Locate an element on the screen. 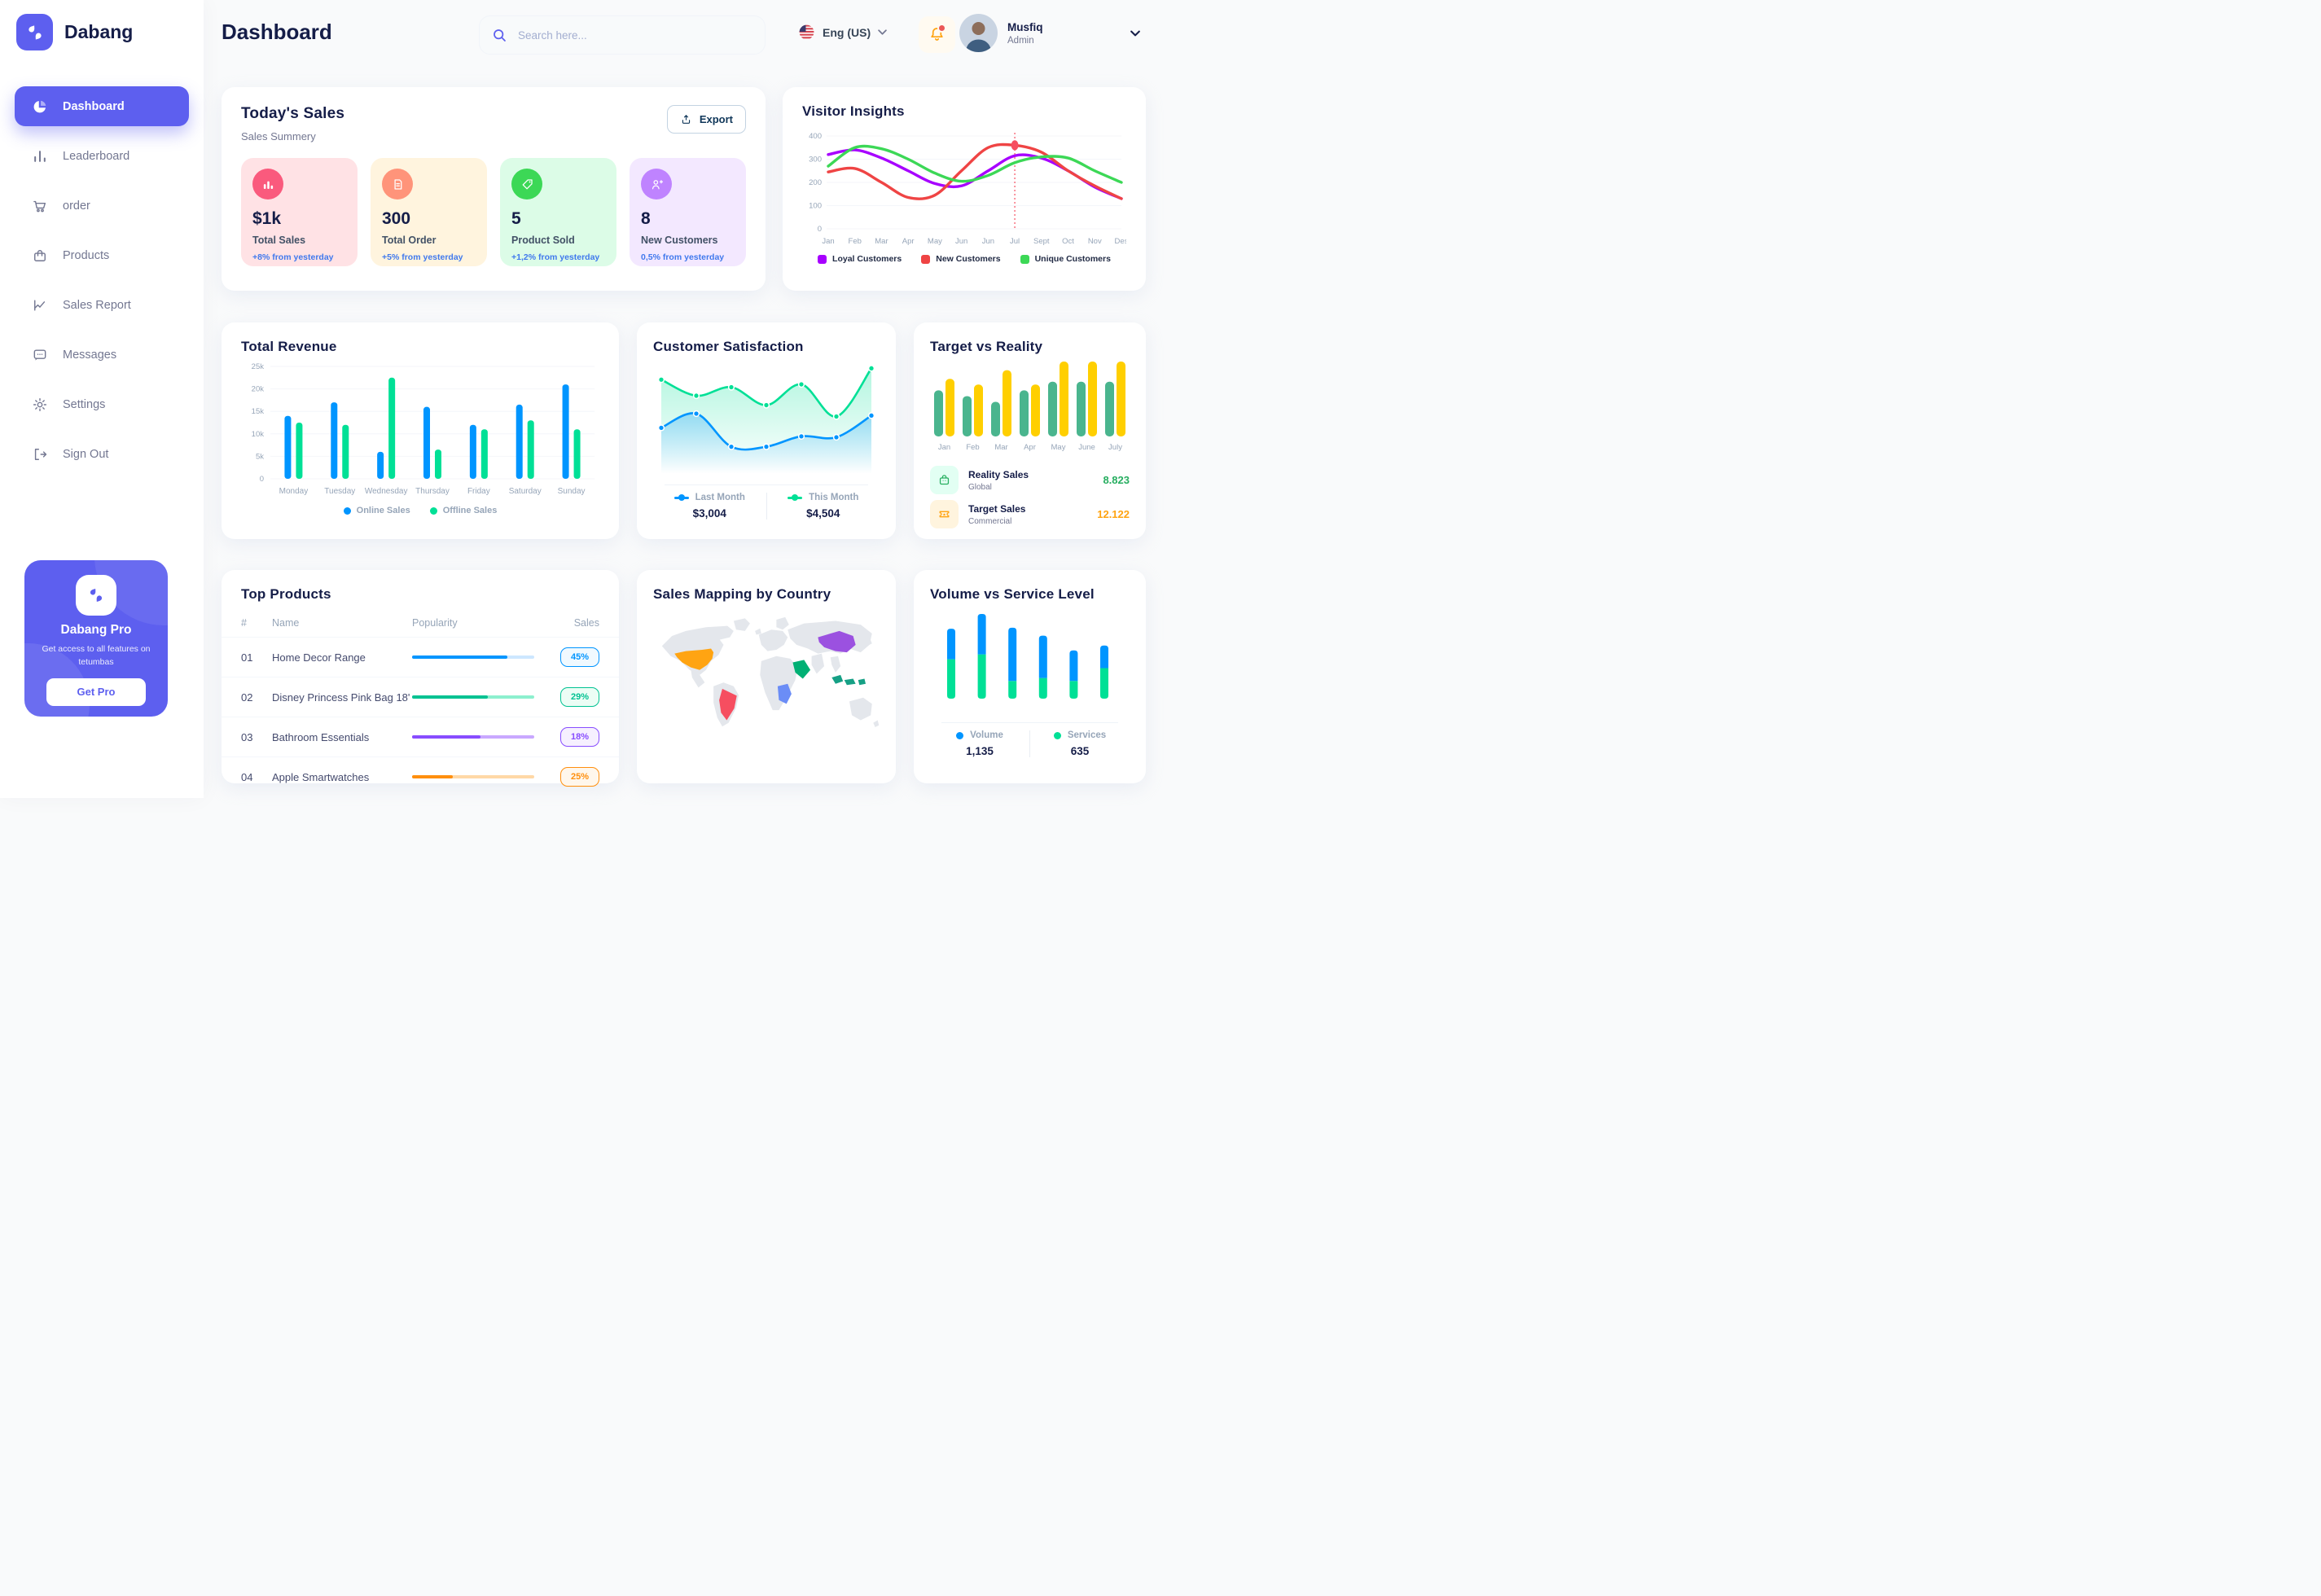 The width and height of the screenshot is (2321, 1596). svg-text: 0 is located at coordinates (820, 230).